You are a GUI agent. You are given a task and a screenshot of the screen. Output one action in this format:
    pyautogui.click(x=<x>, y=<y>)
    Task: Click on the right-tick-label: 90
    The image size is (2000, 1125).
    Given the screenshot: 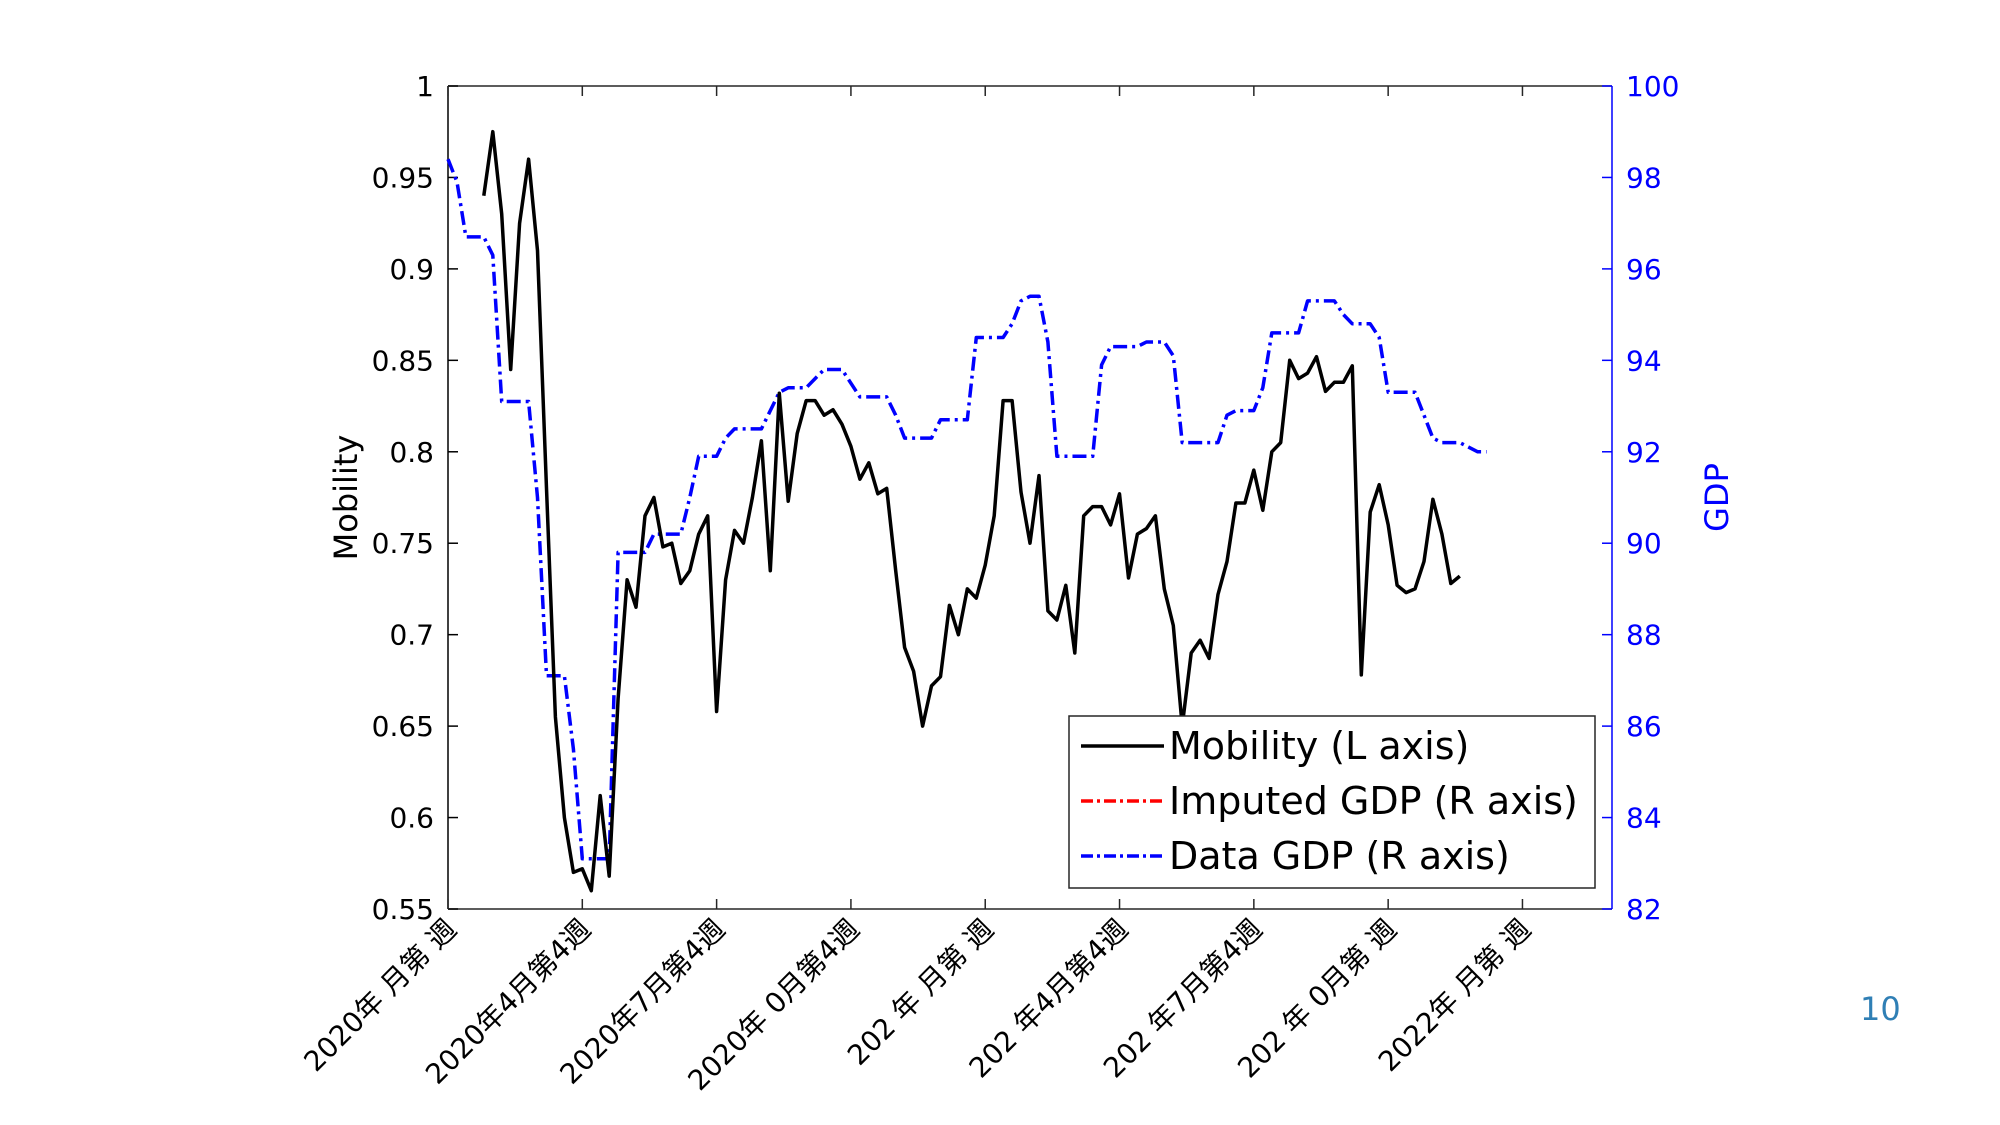 What is the action you would take?
    pyautogui.click(x=1644, y=543)
    